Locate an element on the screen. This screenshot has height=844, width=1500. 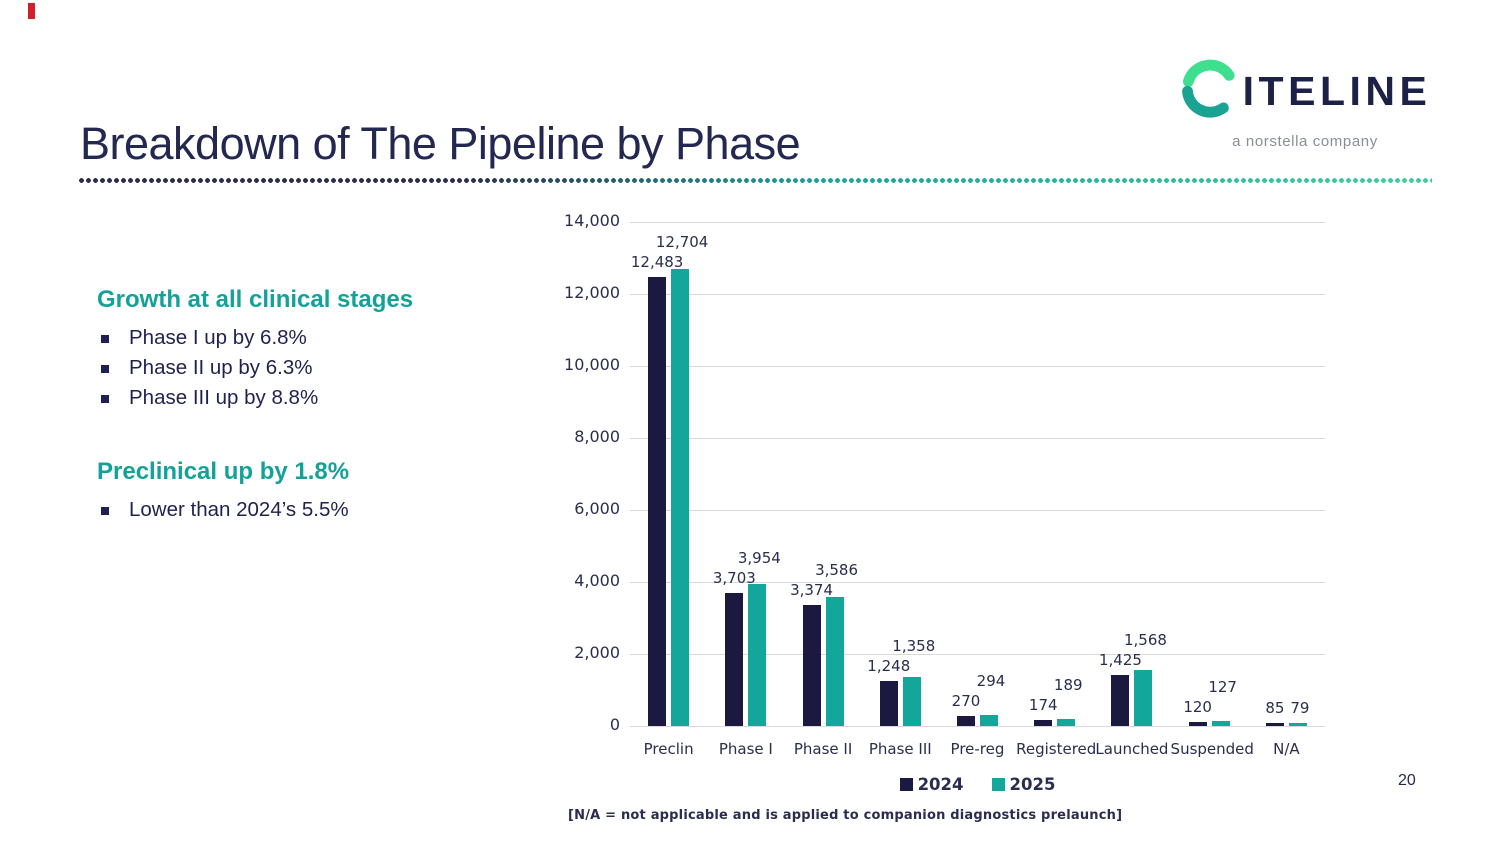
bar-2025-Phase II is located at coordinates (834, 661).